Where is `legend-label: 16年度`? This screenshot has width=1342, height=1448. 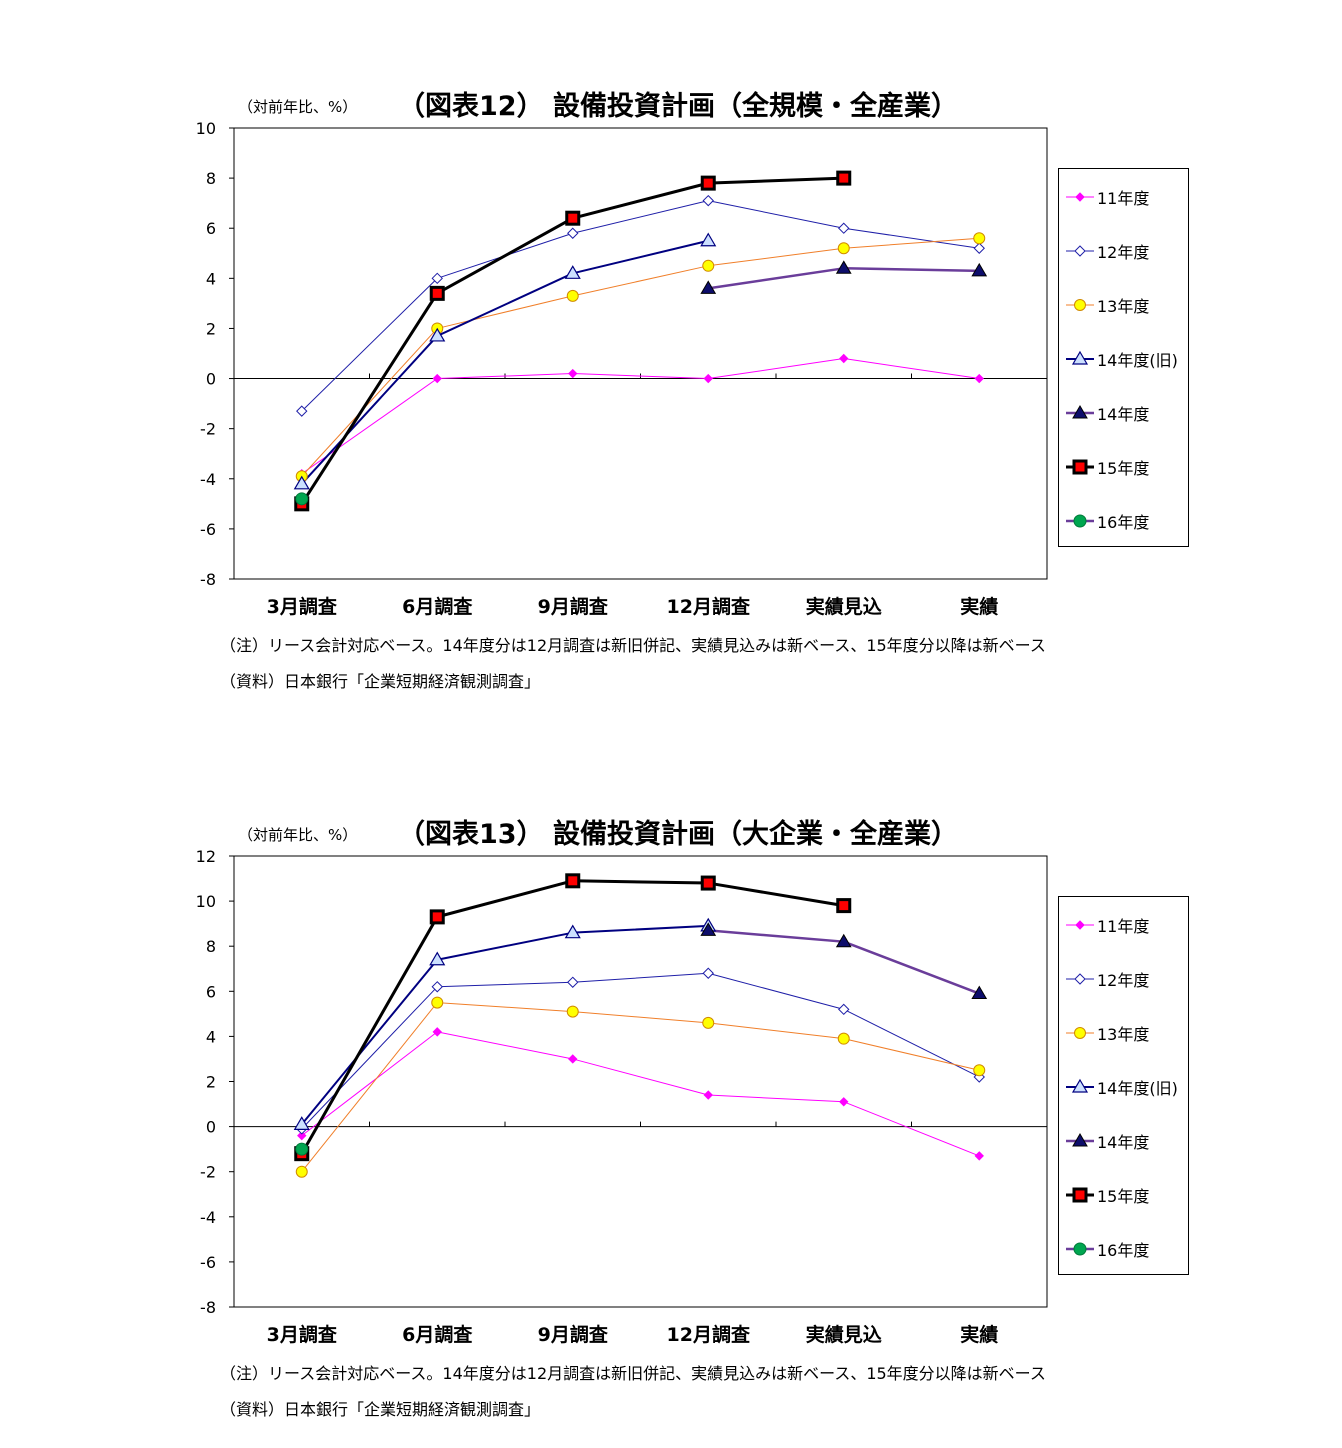
legend-label: 16年度 is located at coordinates (1123, 522).